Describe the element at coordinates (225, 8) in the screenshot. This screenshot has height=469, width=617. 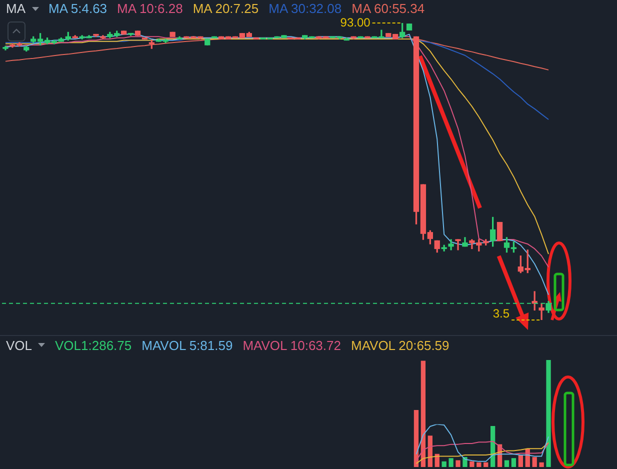
I see `series-label: MA 20:7.25` at that location.